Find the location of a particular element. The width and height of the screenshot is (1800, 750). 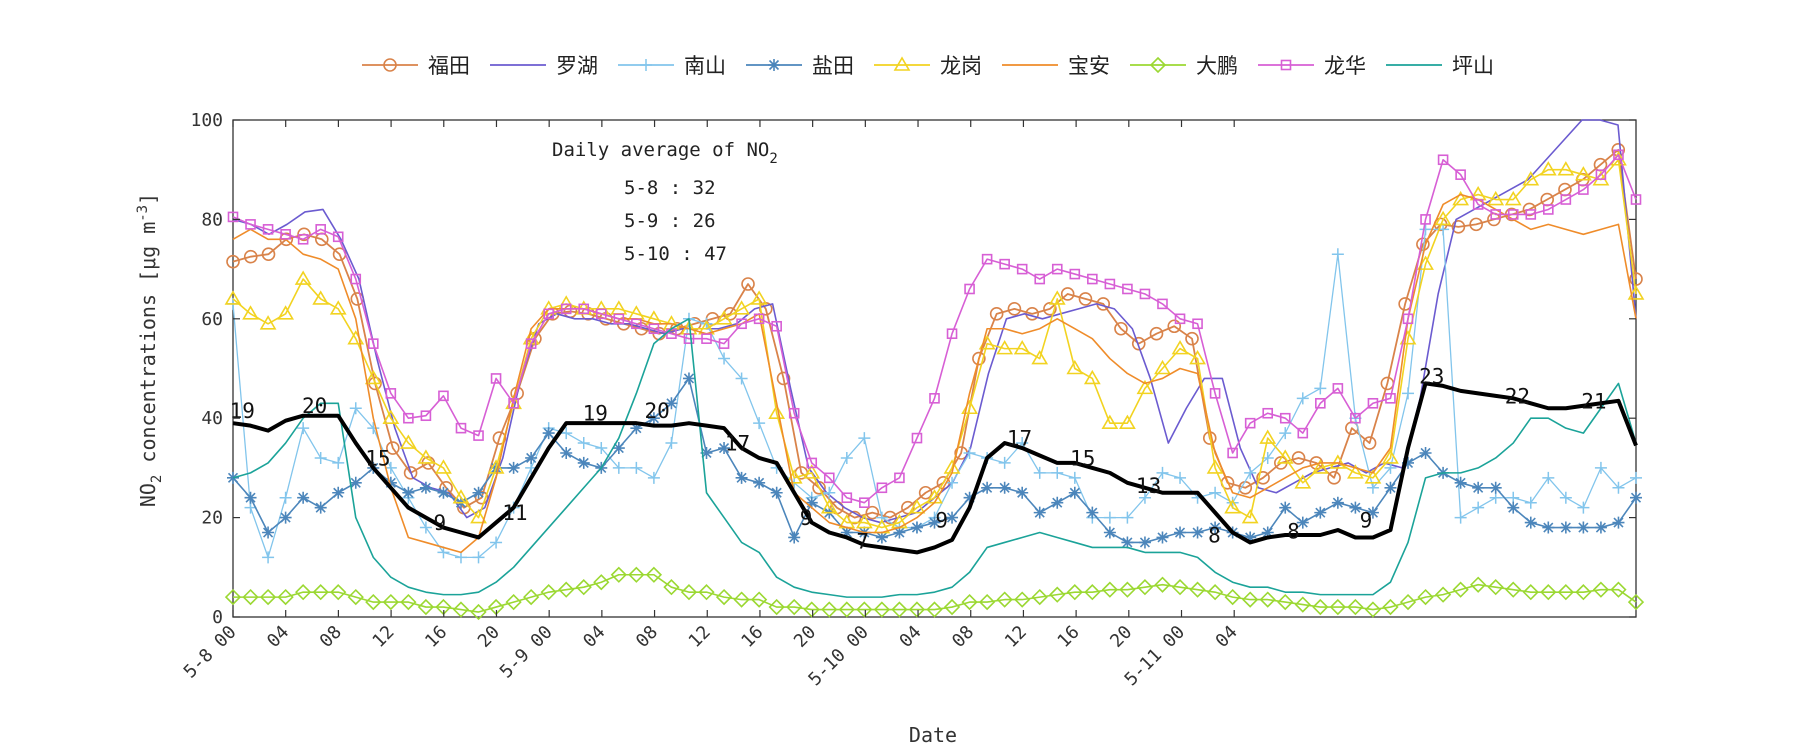

annotation-line-1: 5-8 : 32 is located at coordinates (670, 188).